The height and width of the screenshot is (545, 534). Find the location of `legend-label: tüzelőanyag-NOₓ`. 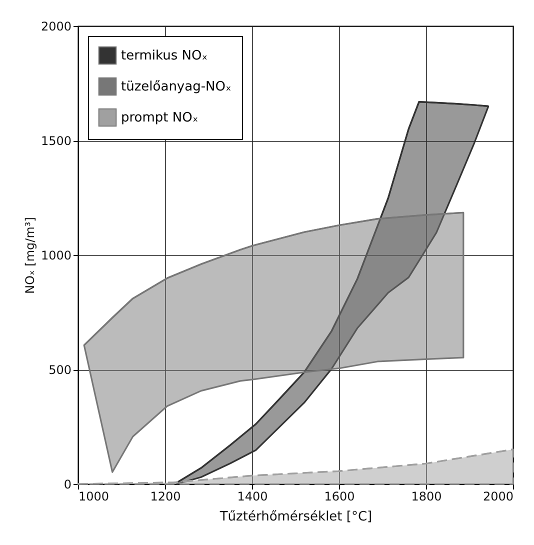

legend-label: tüzelőanyag-NOₓ is located at coordinates (176, 87).